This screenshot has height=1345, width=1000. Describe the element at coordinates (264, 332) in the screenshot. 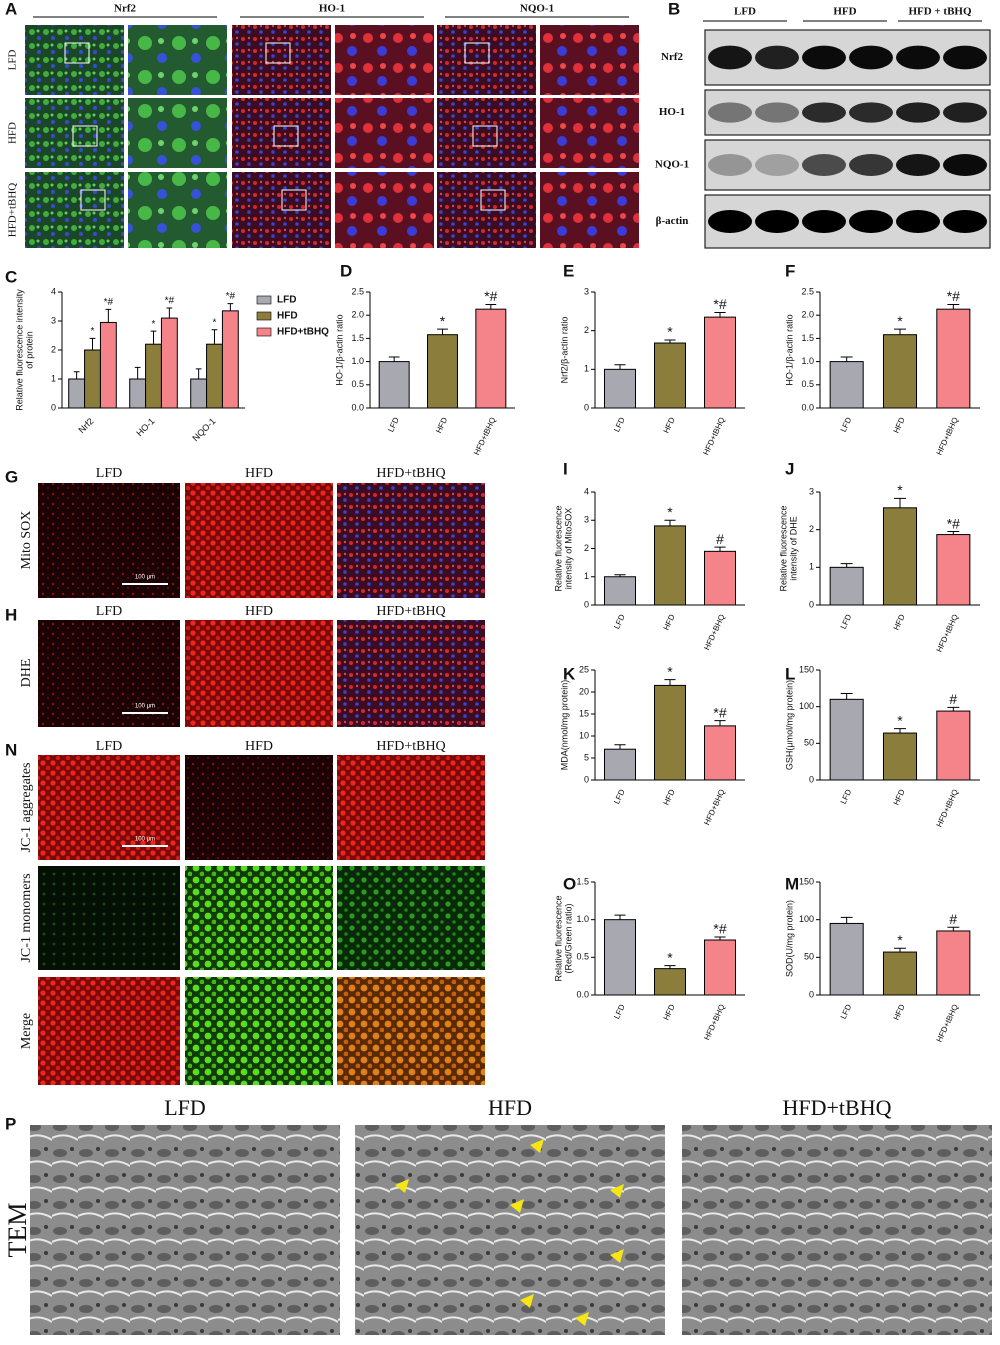

I see `legend-swatch` at that location.